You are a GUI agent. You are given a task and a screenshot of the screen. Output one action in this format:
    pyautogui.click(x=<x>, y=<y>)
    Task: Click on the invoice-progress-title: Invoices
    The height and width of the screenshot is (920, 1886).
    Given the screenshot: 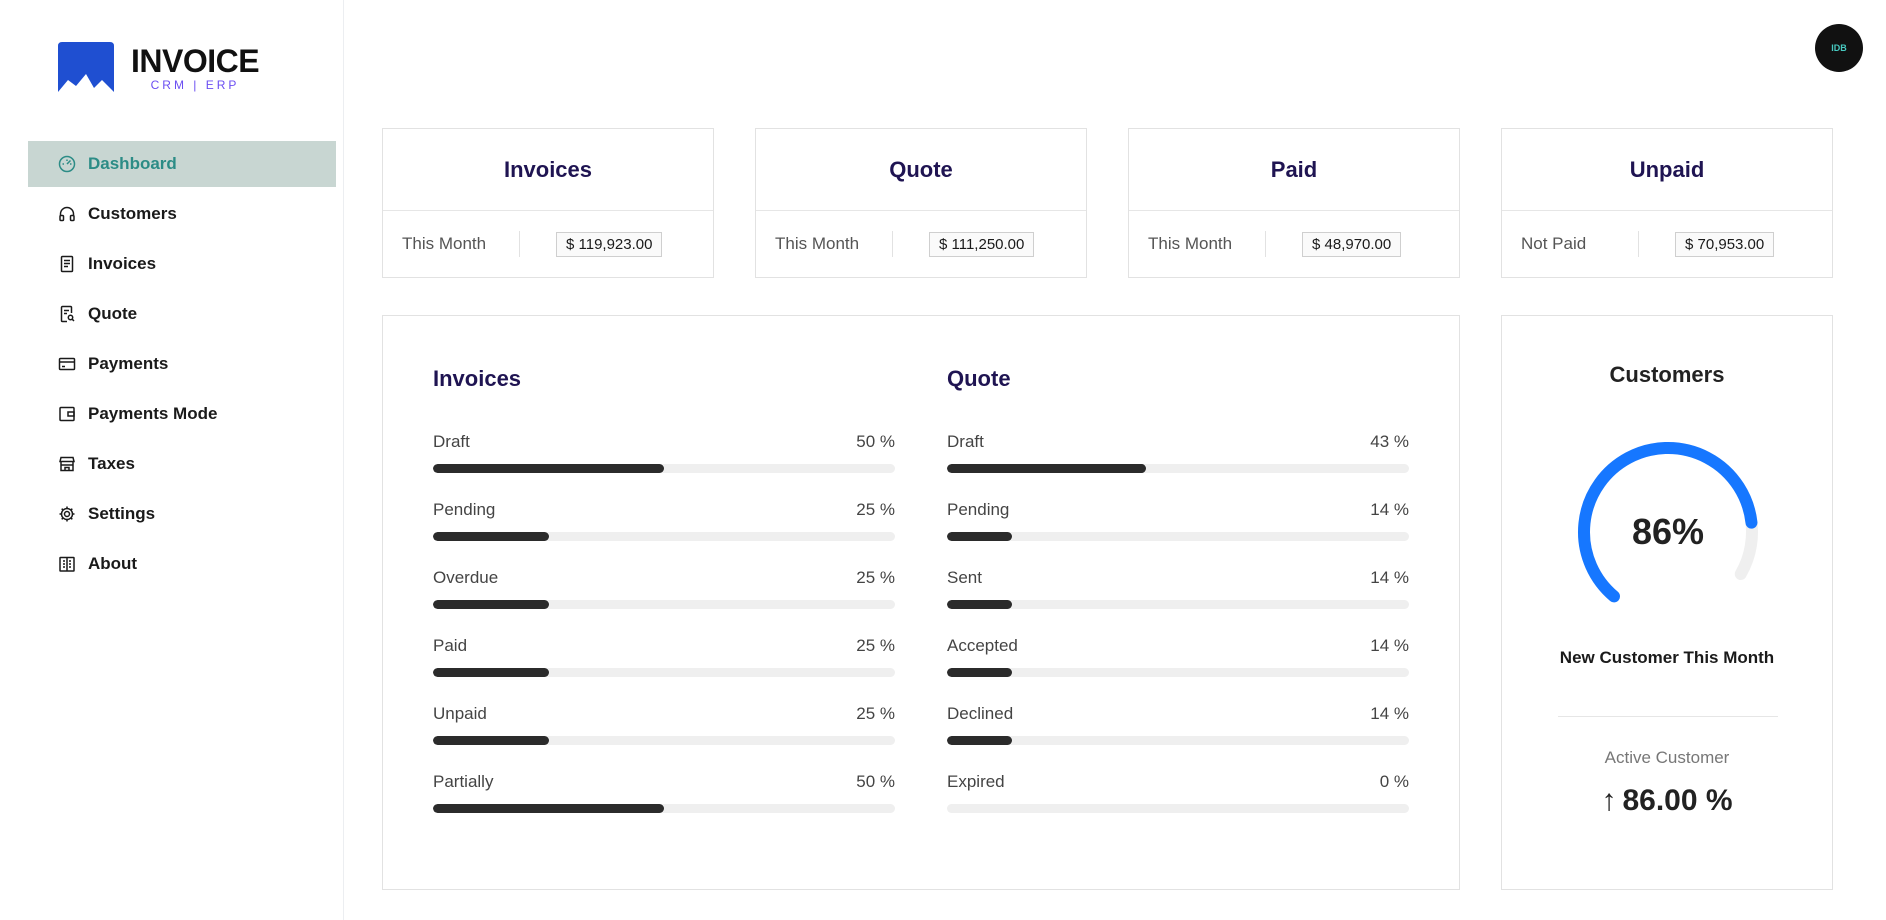 What is the action you would take?
    pyautogui.click(x=477, y=378)
    